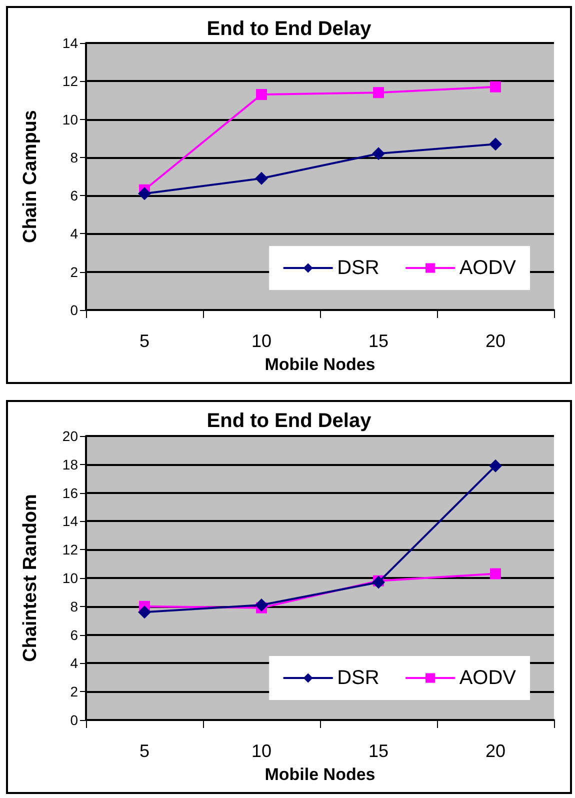 Image resolution: width=575 pixels, height=798 pixels. I want to click on y-tick-label: 16, so click(70, 492).